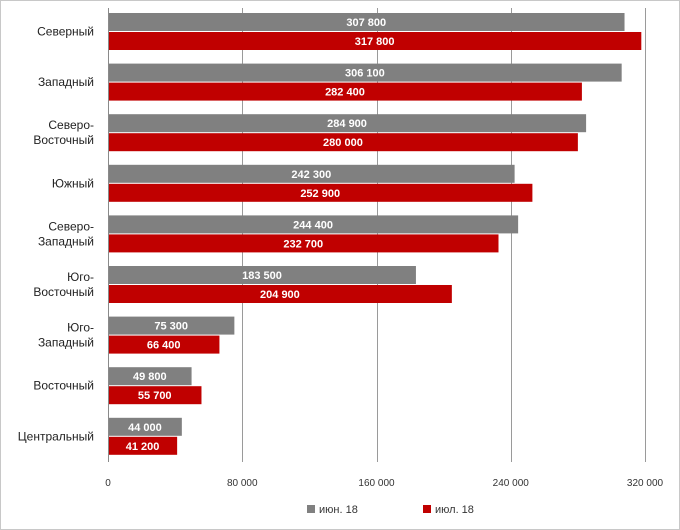  I want to click on data-label: 49 800, so click(150, 377).